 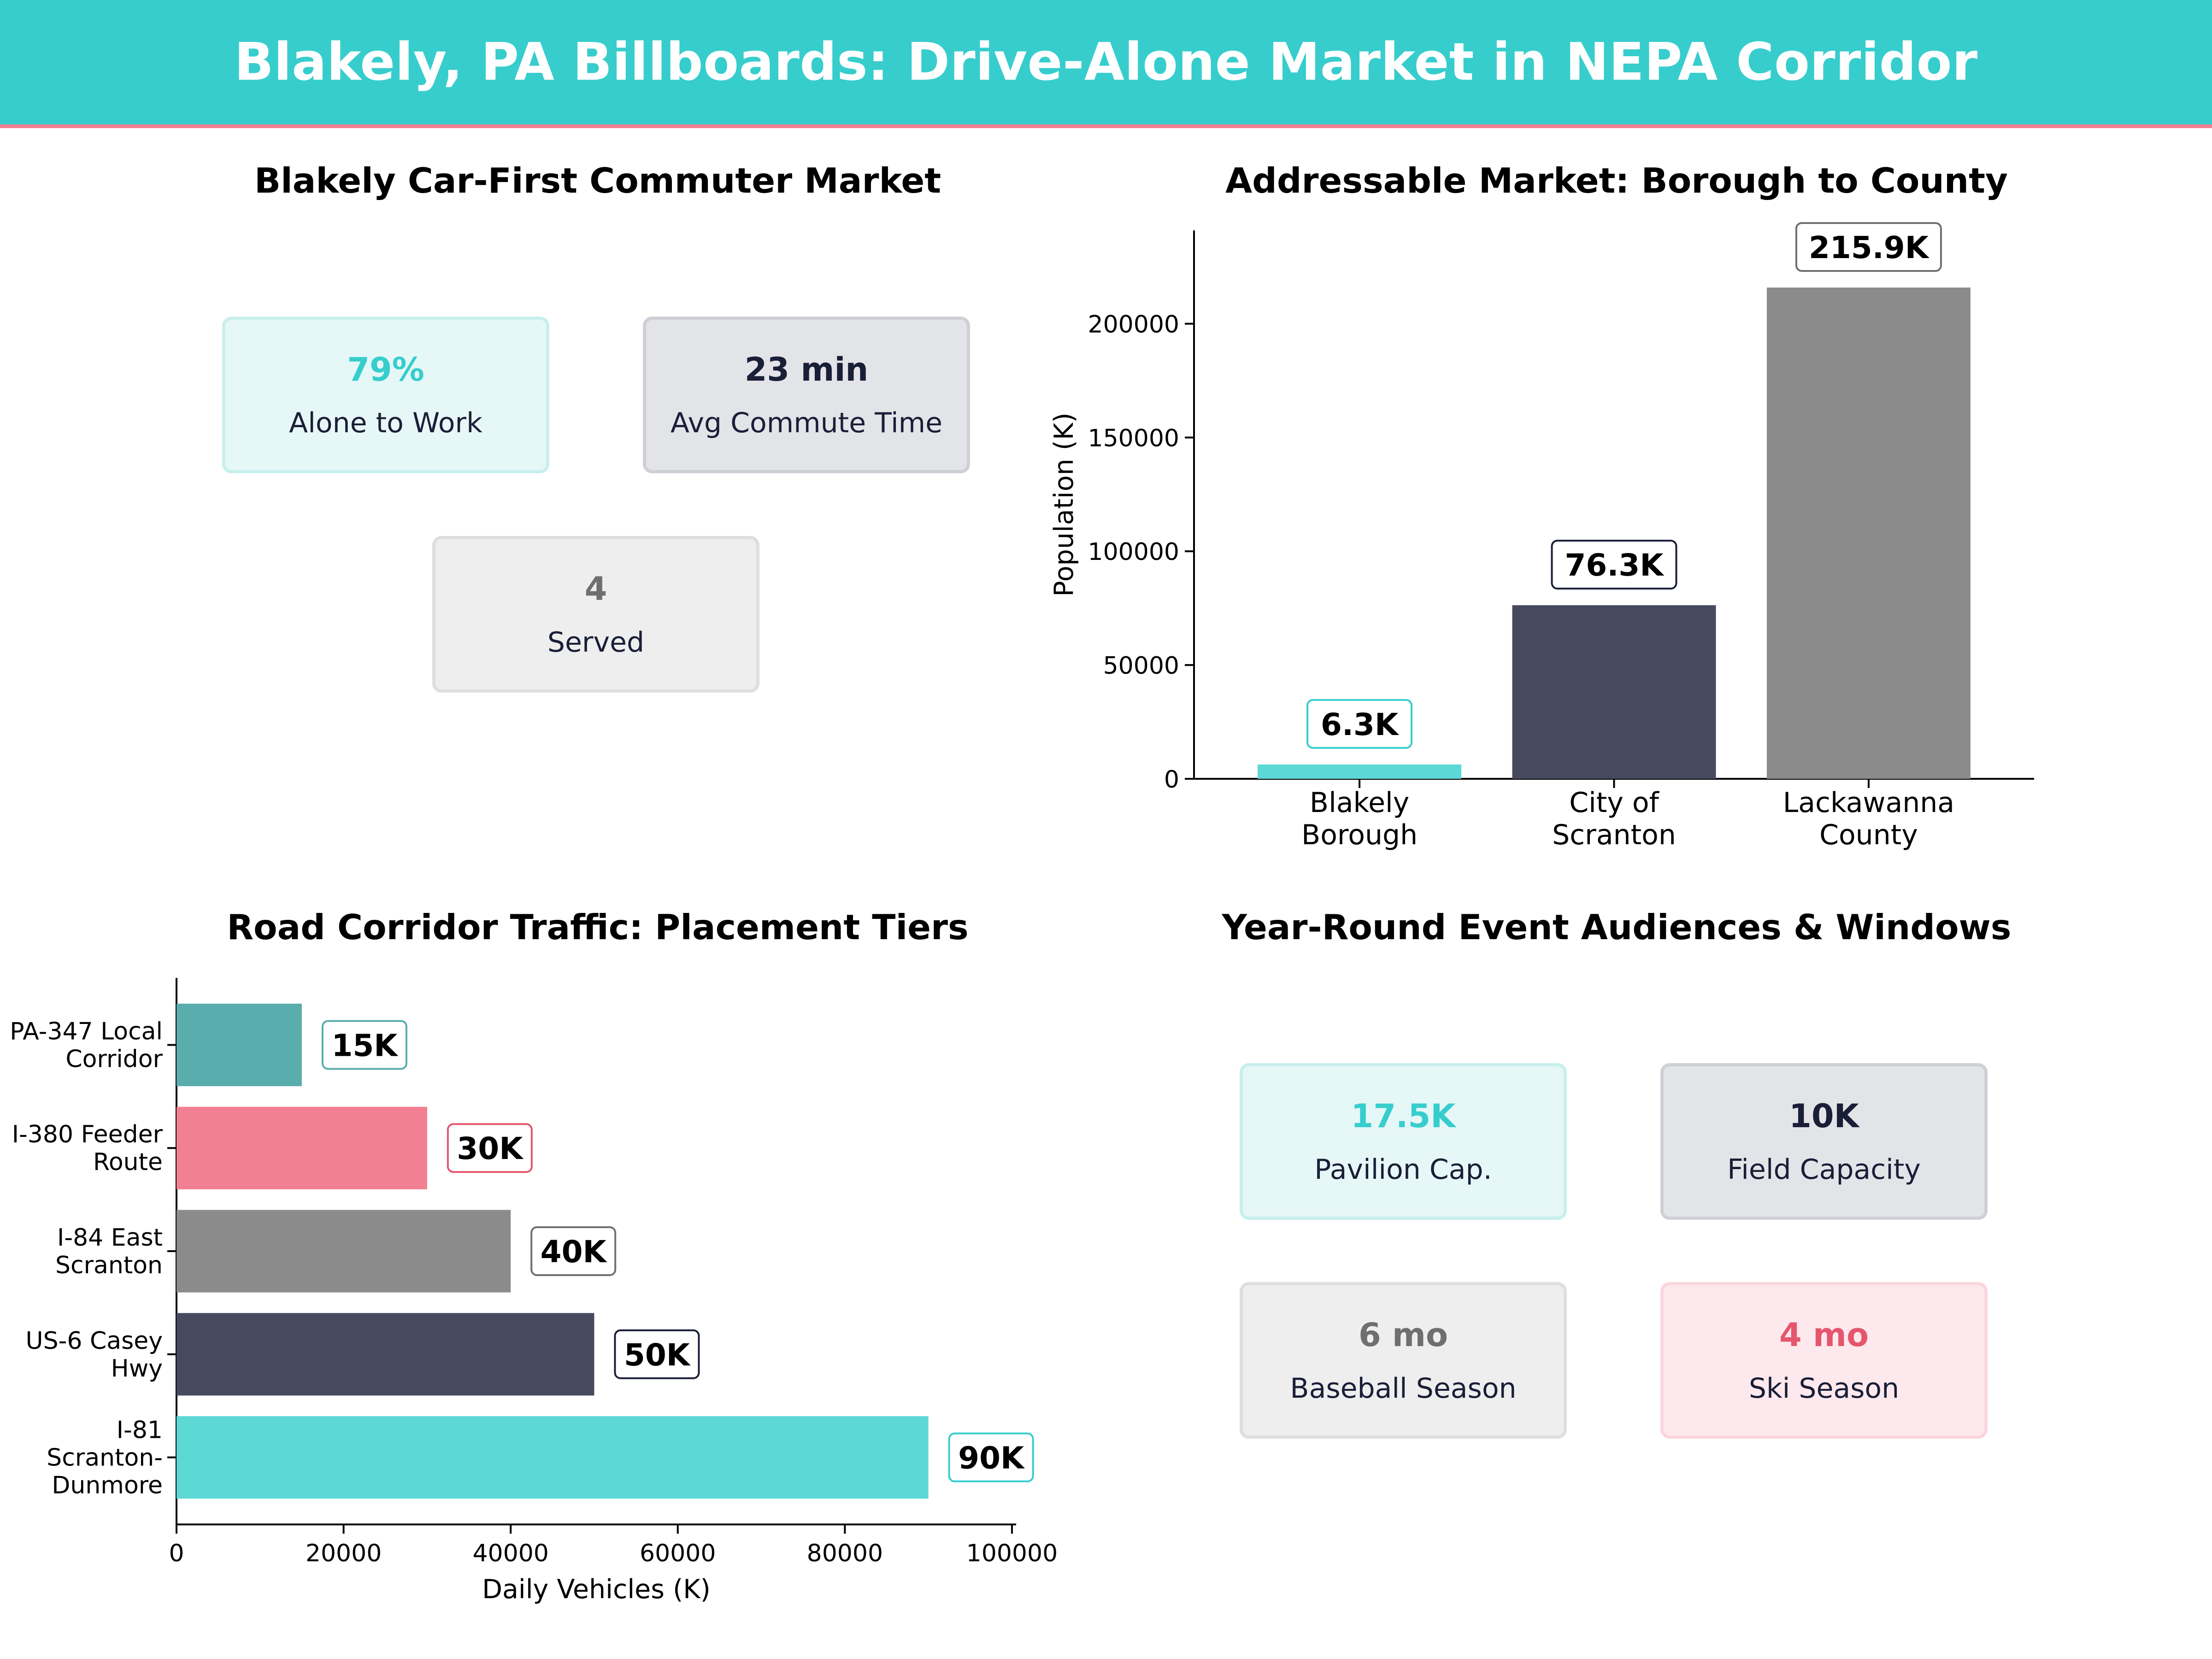 I want to click on data-label-3: 50K, so click(x=657, y=1355).